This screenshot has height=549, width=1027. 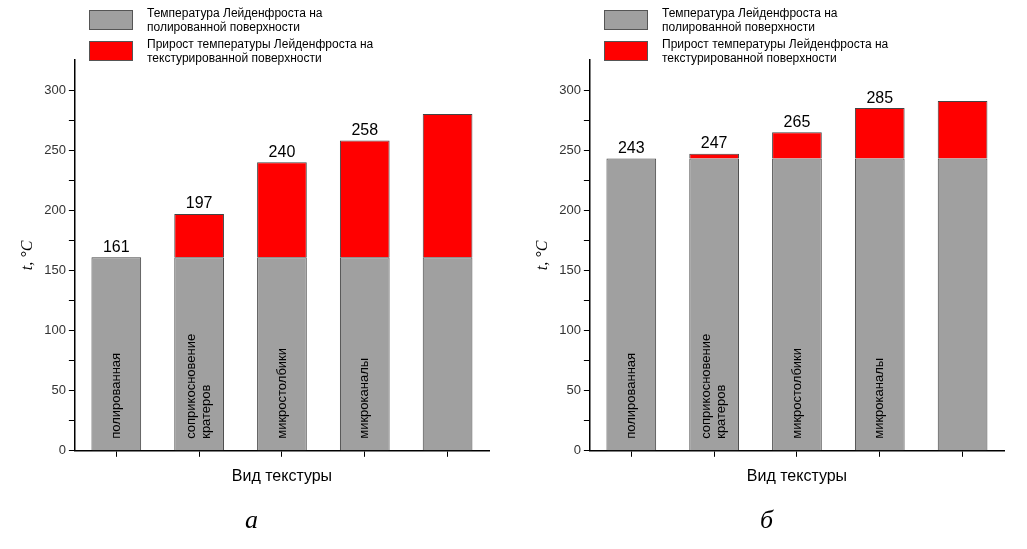 I want to click on total-label: 240, so click(x=282, y=151).